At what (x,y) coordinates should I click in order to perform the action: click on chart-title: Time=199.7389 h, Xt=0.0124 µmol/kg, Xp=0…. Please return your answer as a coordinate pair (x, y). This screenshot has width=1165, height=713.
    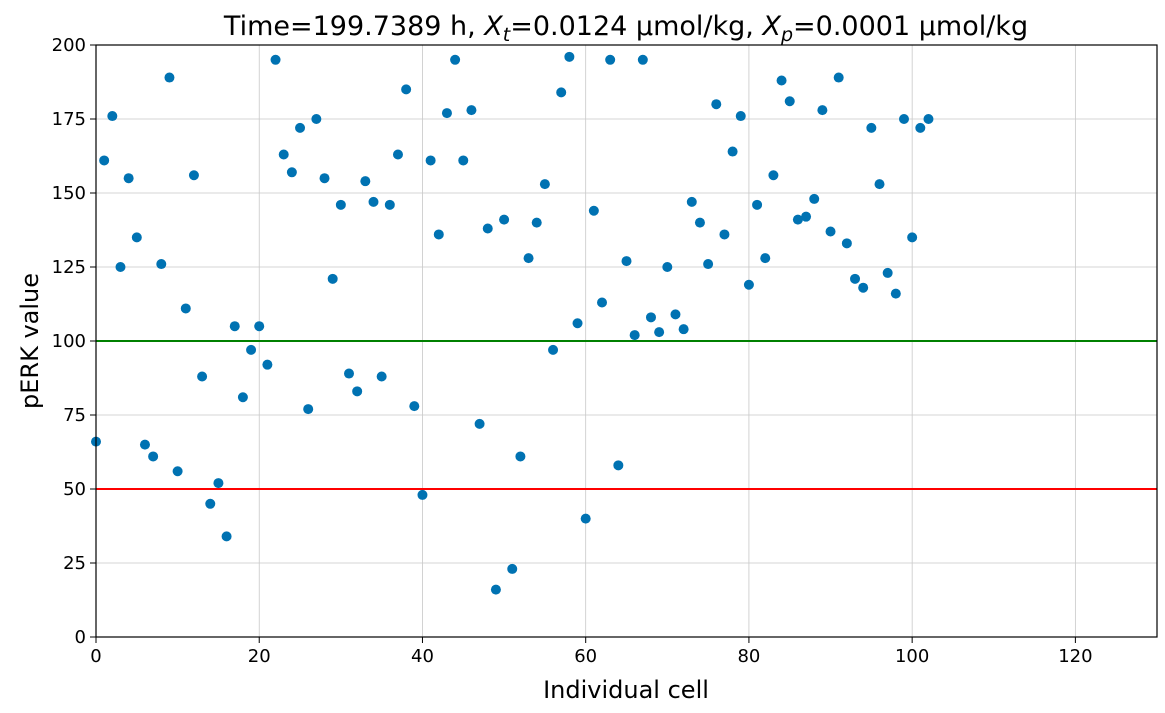
    Looking at the image, I should click on (625, 28).